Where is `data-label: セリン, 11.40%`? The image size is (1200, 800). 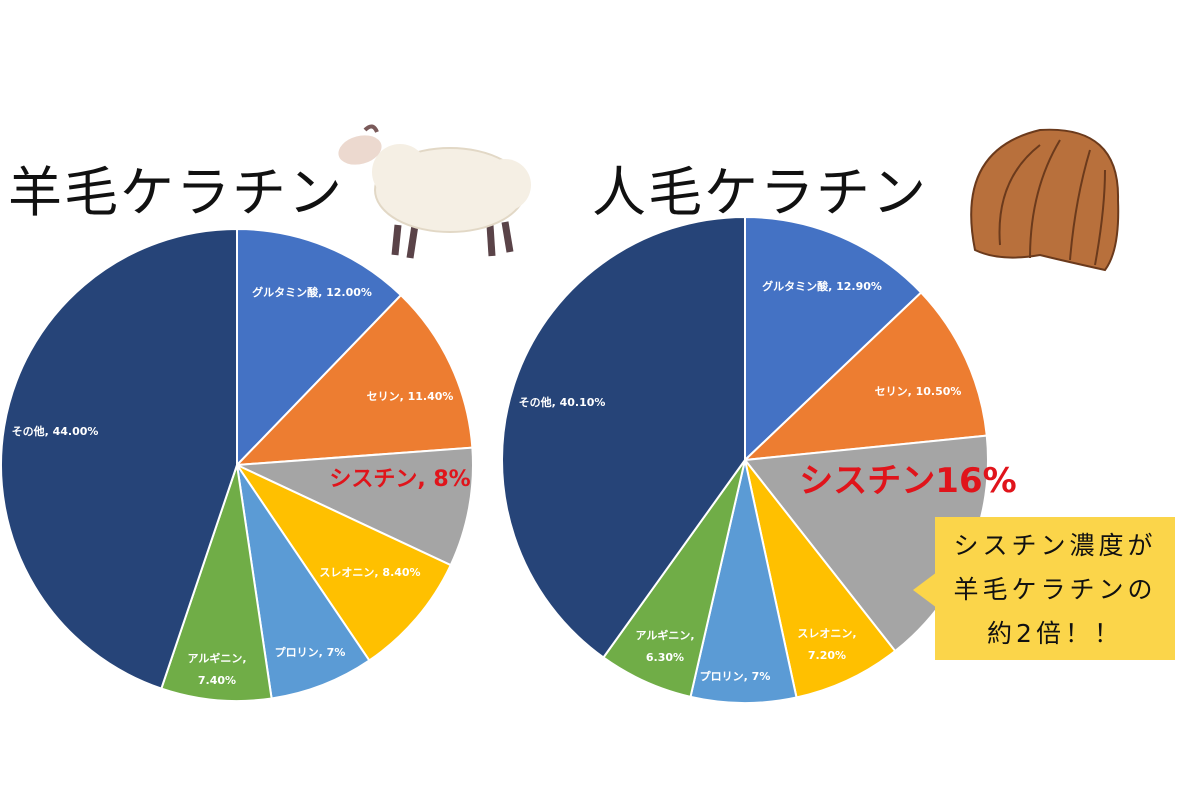 data-label: セリン, 11.40% is located at coordinates (410, 396).